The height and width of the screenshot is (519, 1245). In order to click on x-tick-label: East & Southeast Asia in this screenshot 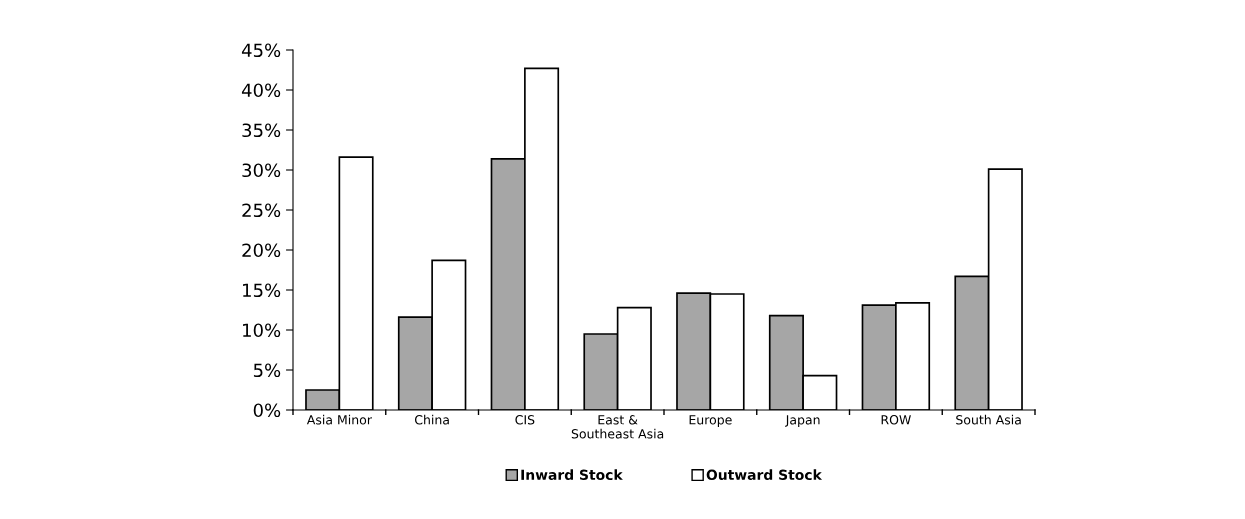, I will do `click(617, 427)`.